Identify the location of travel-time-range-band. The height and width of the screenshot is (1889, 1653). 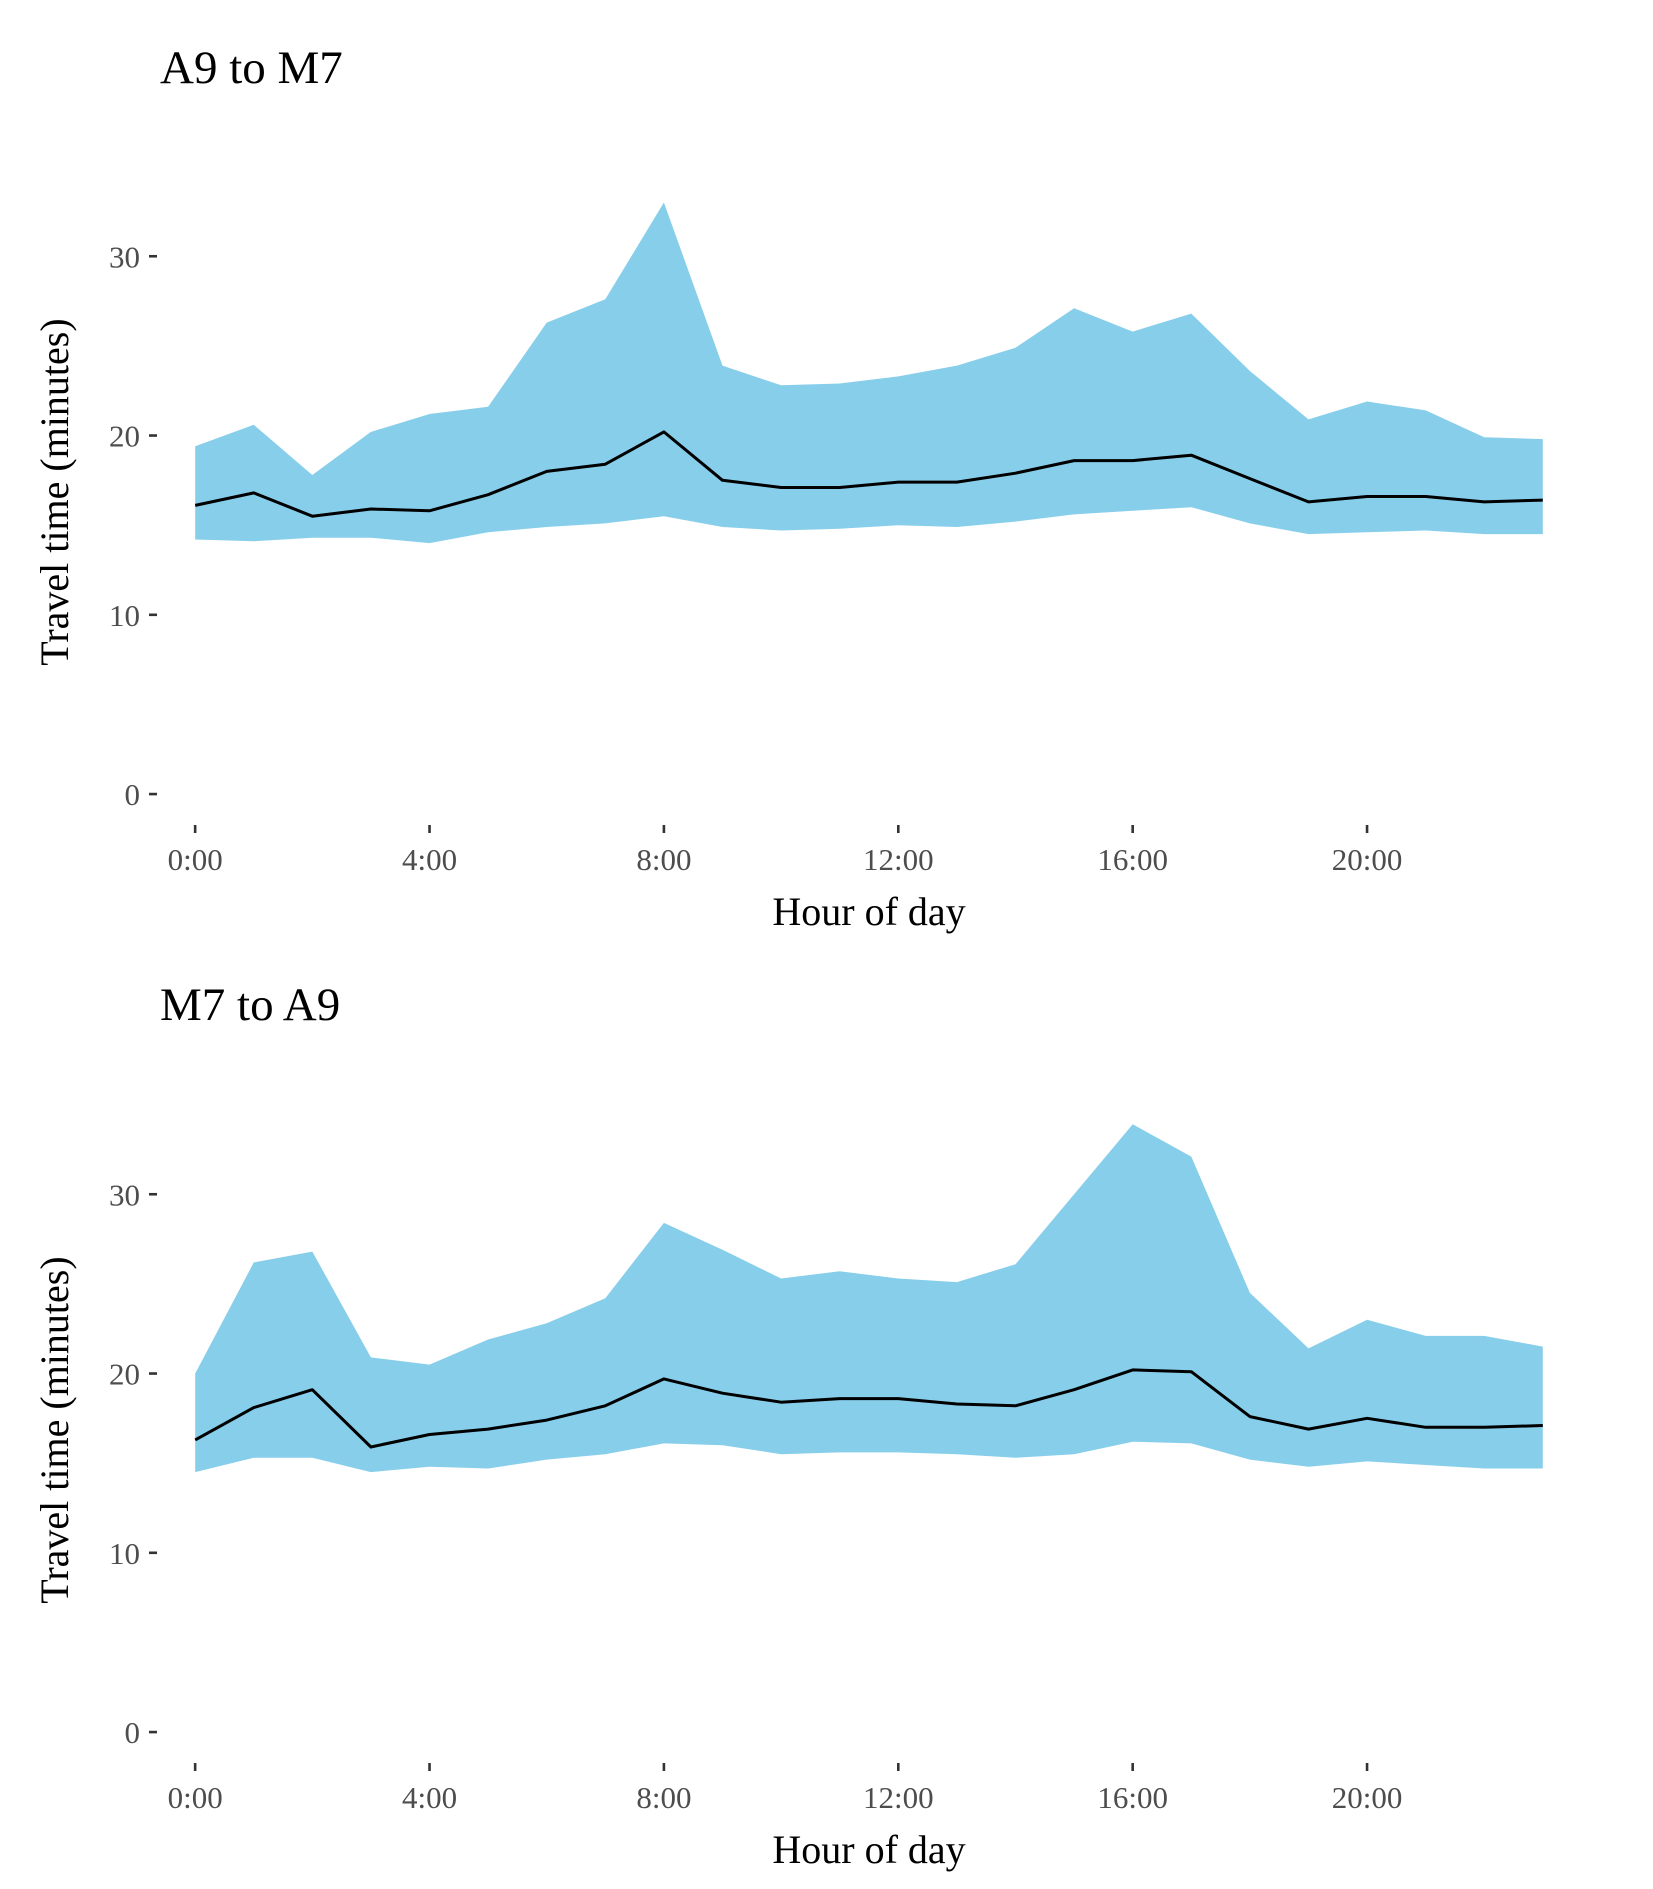
(869, 373).